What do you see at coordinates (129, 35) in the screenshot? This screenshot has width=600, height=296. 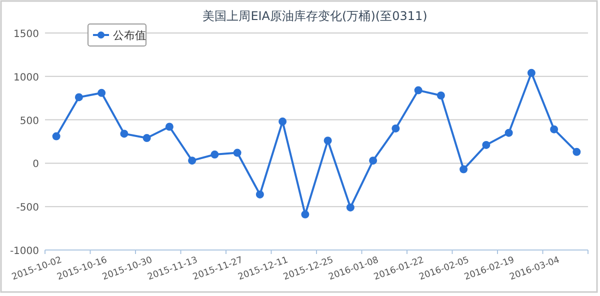 I see `legend-label: 公布值` at bounding box center [129, 35].